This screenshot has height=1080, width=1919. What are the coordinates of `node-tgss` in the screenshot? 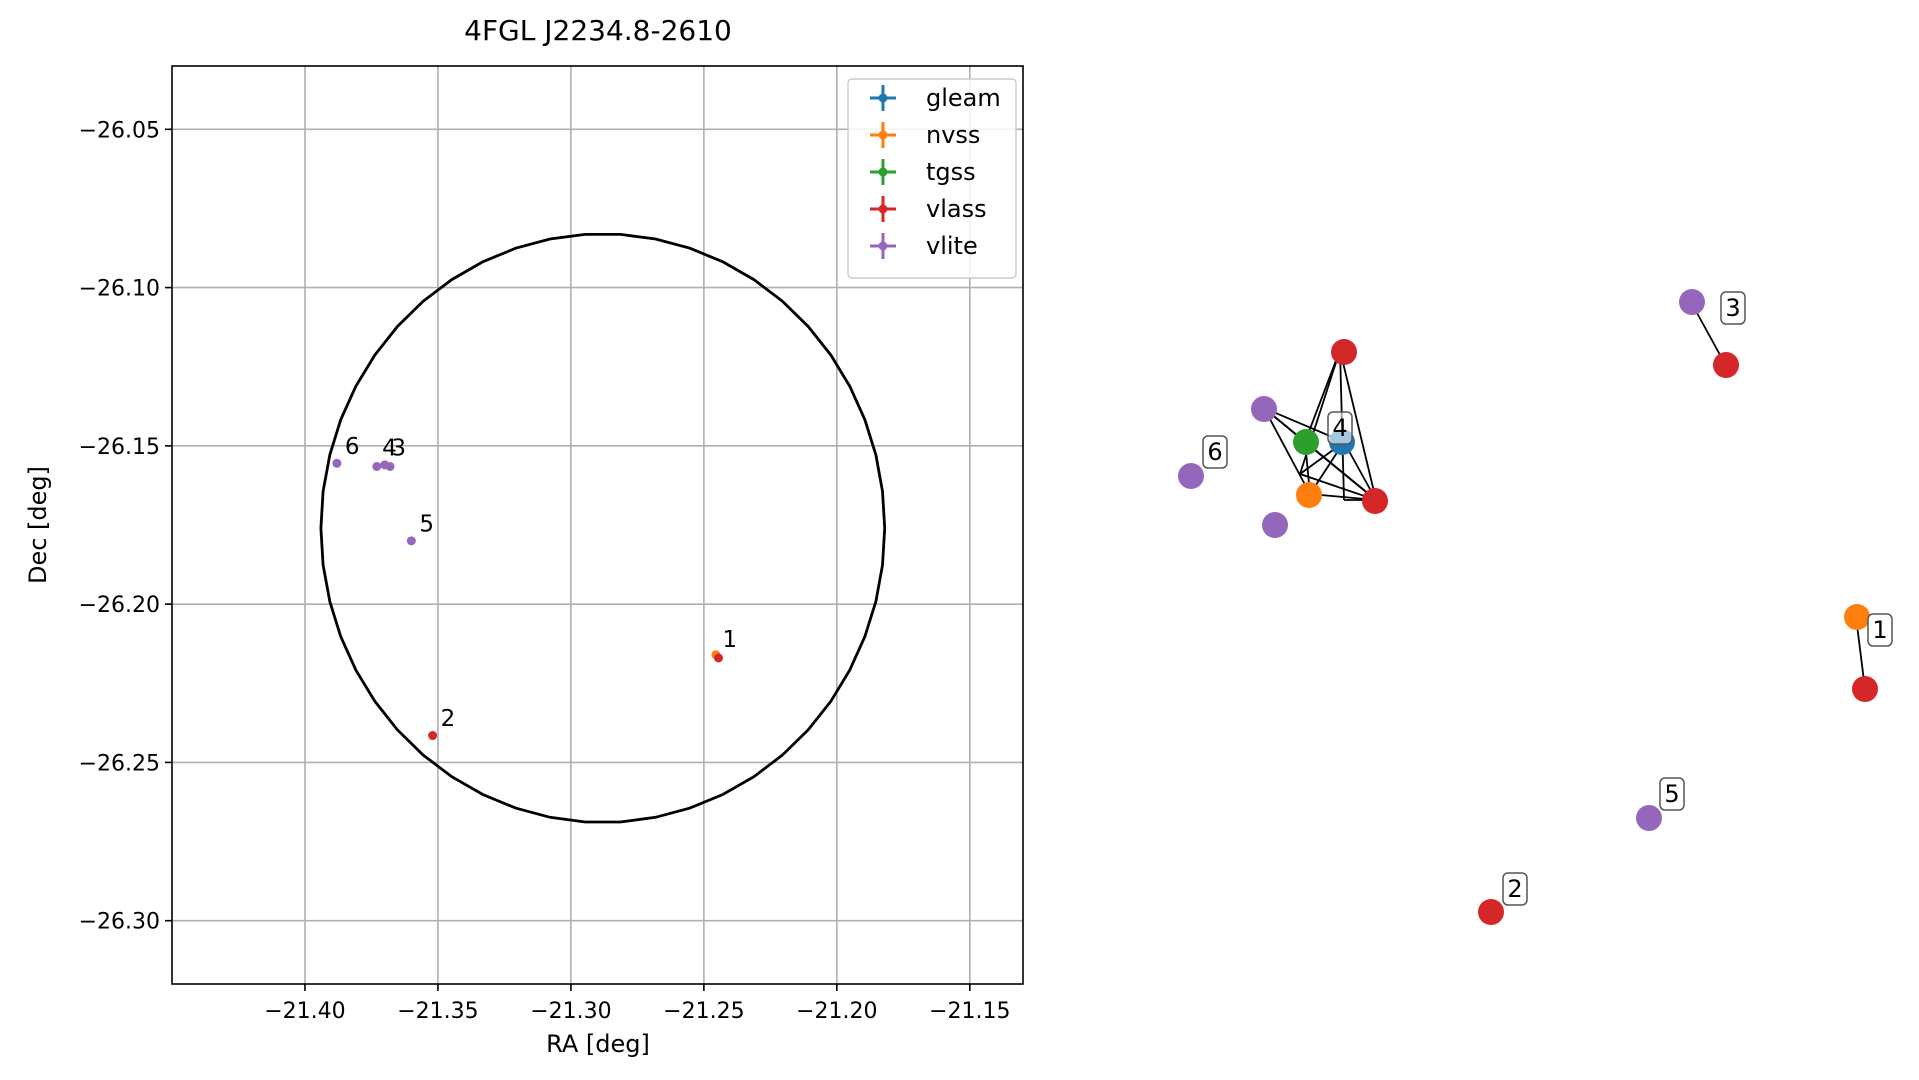 It's located at (1306, 442).